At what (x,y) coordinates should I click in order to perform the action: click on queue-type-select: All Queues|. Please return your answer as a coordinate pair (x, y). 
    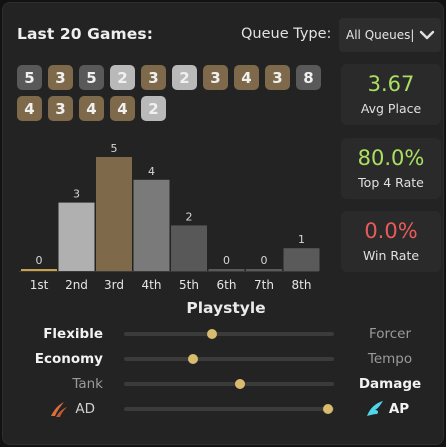
    Looking at the image, I should click on (390, 35).